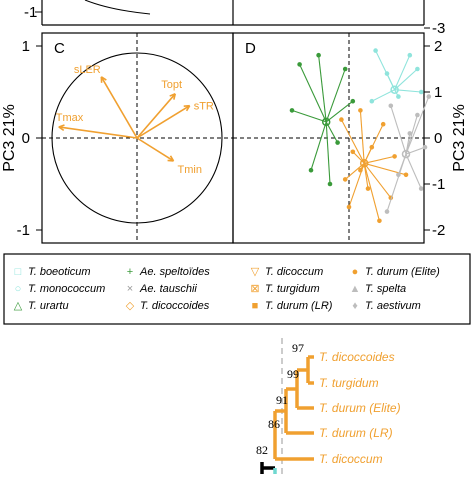  I want to click on vector-tmin, so click(155, 149).